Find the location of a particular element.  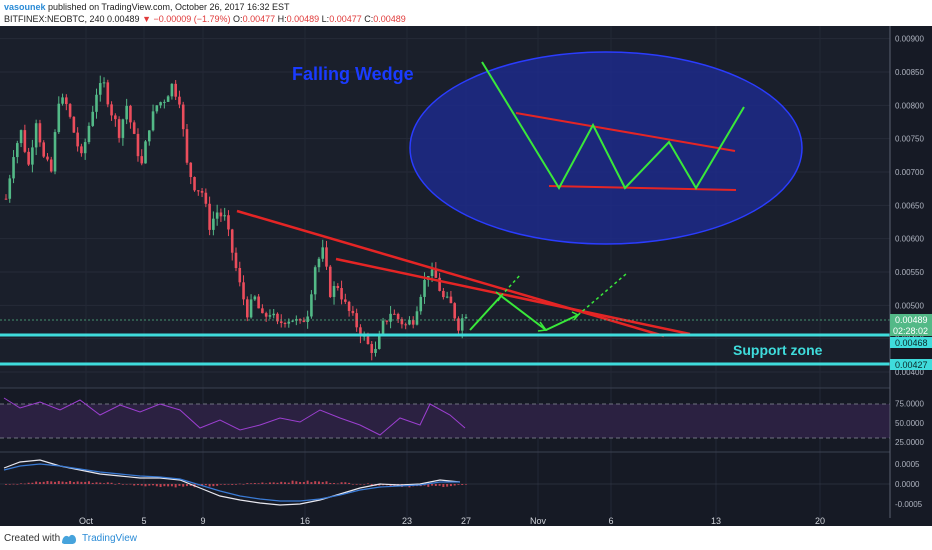

current-price-badge-text: 0.00489 is located at coordinates (911, 320).